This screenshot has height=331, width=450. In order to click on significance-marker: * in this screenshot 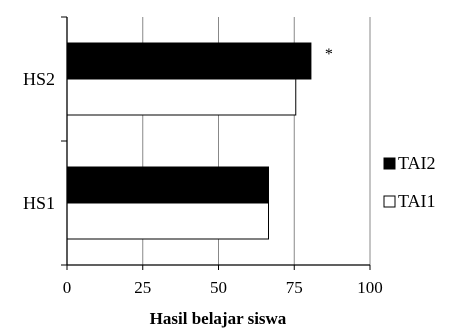, I will do `click(329, 54)`.